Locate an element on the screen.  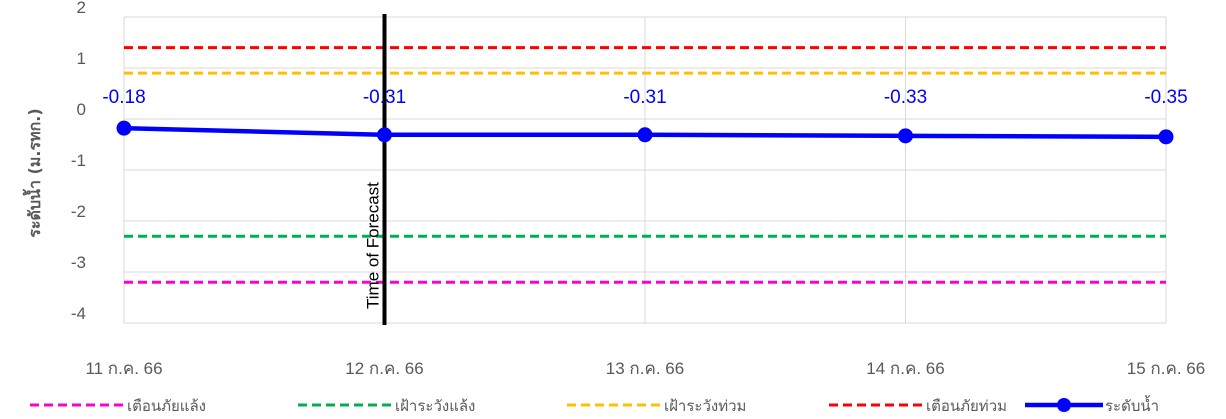
forecast-label: Time of Forecast is located at coordinates (373, 245).